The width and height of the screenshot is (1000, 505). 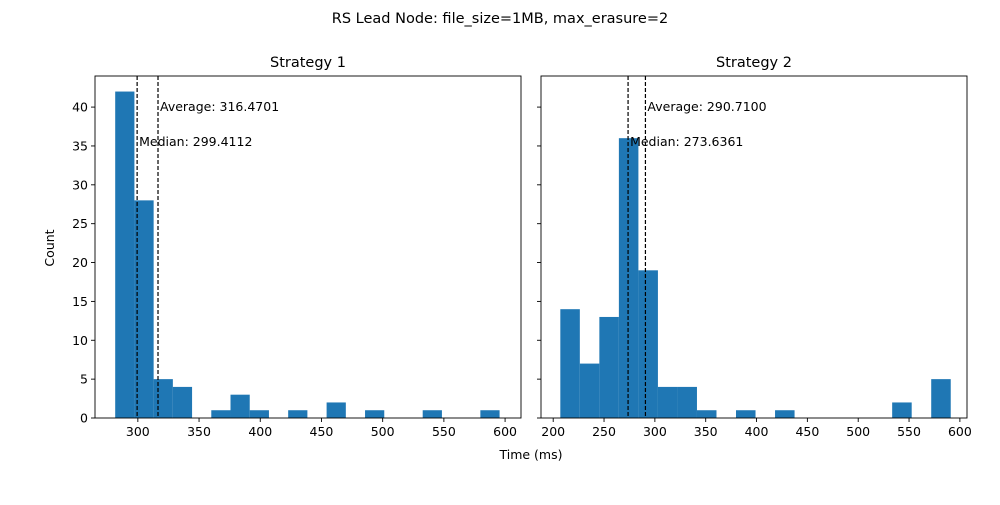 What do you see at coordinates (80, 262) in the screenshot?
I see `y-tick-label: 20` at bounding box center [80, 262].